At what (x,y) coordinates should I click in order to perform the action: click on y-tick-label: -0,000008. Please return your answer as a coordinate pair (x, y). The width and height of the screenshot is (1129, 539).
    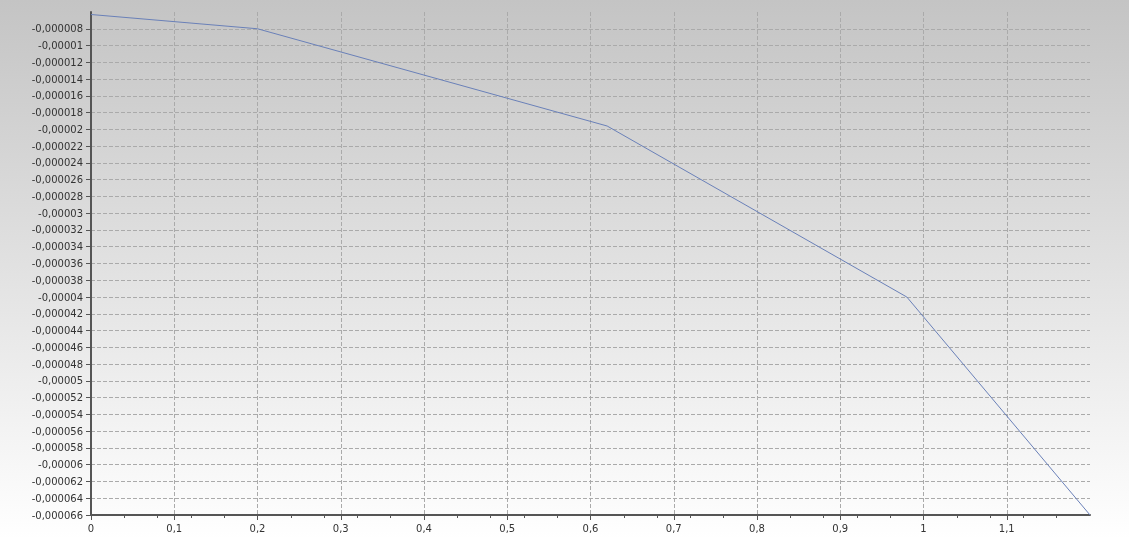
    Looking at the image, I should click on (57, 29).